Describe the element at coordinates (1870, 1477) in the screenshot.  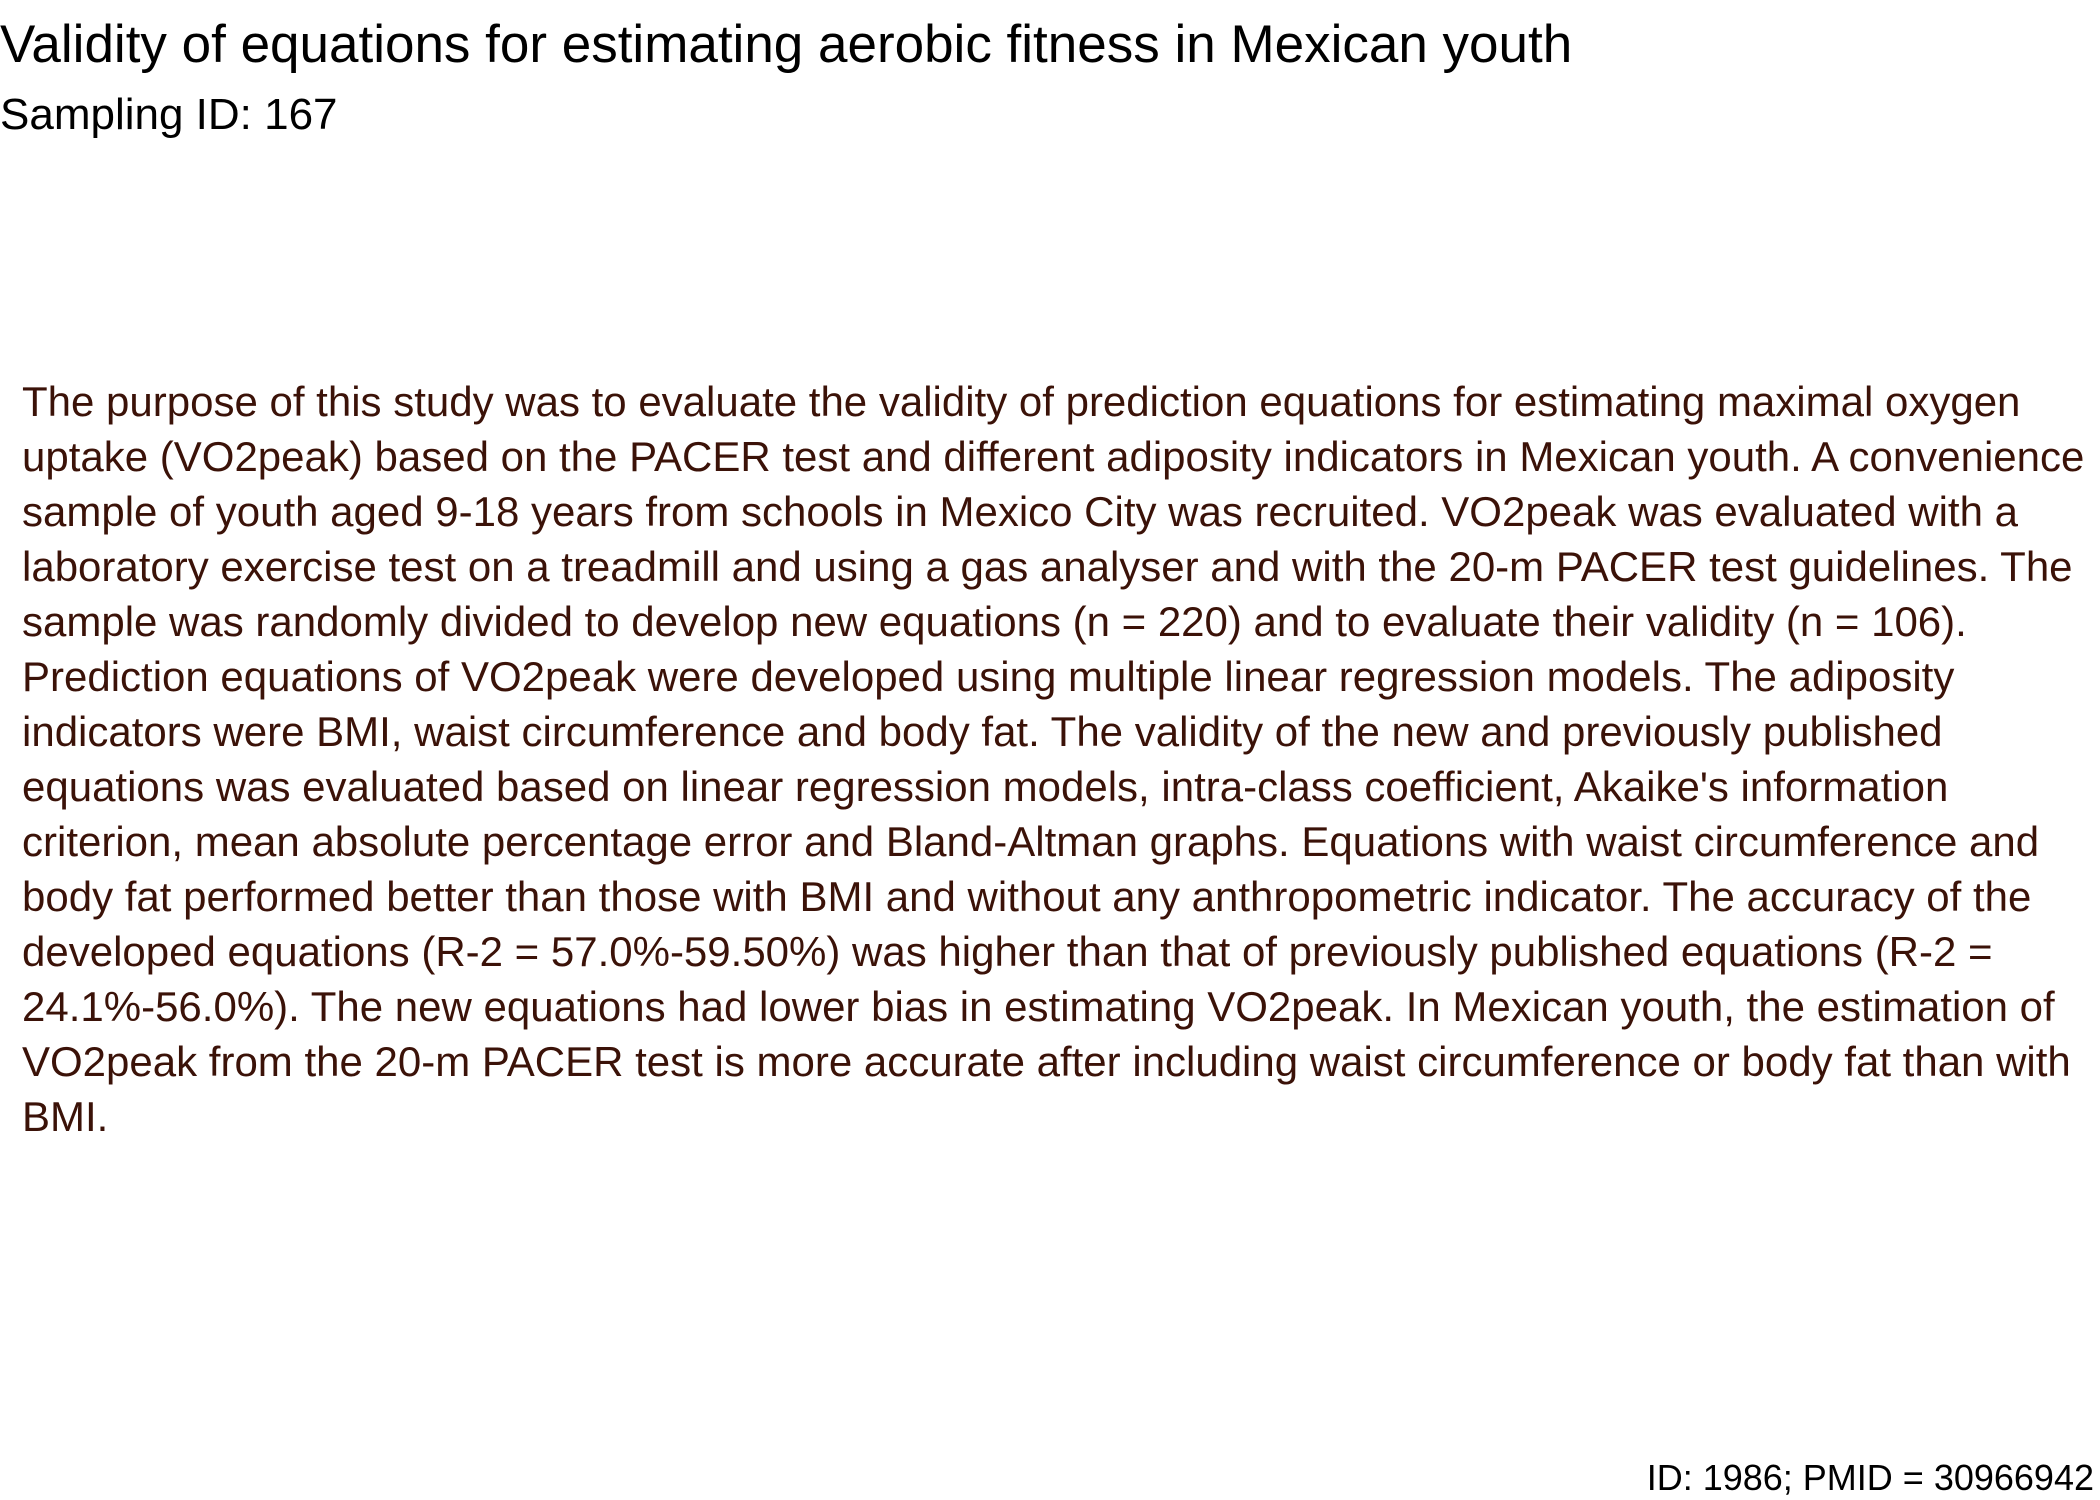
I see `record-id-footer: ID: 1986; PMID = 30966942` at that location.